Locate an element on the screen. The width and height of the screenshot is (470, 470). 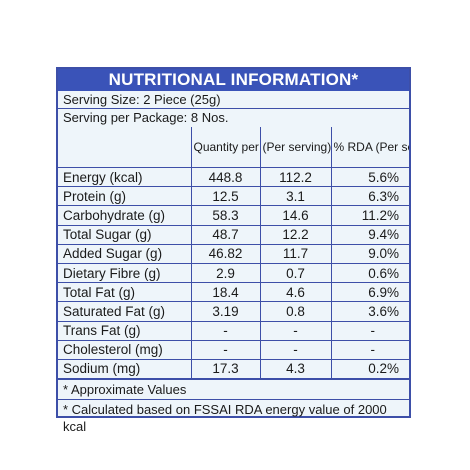
table-row: Trans Fat (g) - - - is located at coordinates (233, 330).